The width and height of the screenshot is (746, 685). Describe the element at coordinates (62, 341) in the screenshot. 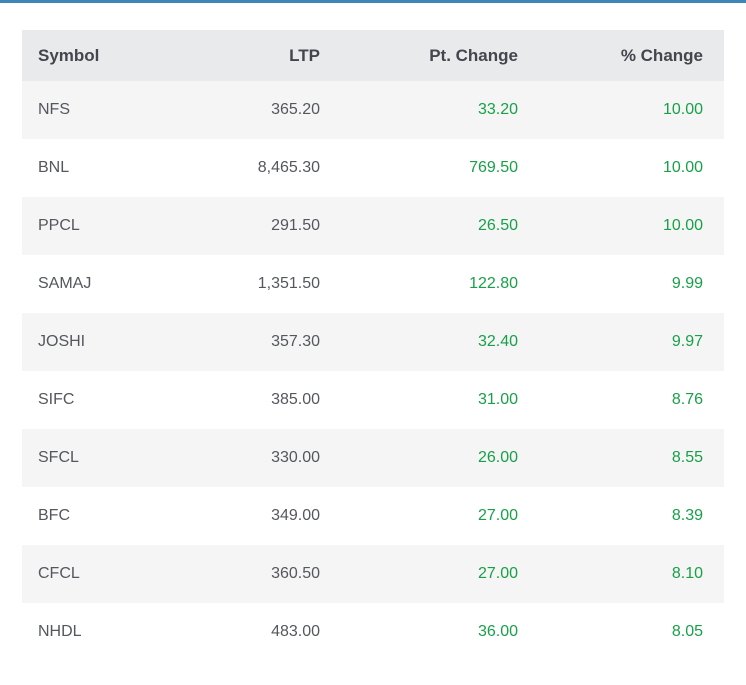

I see `symbol-cell: JOSHI` at that location.